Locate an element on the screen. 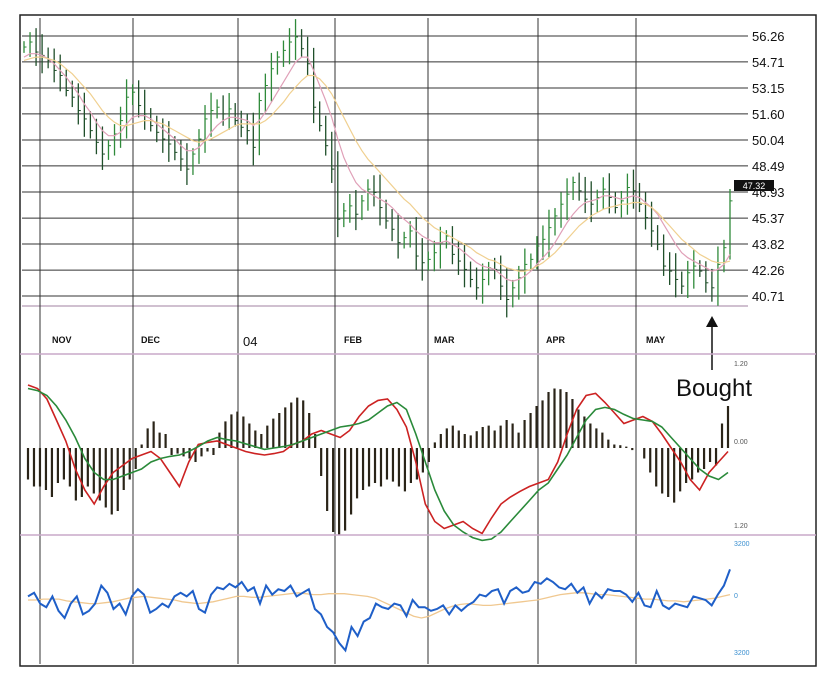  macd-zero-label: 0.00 is located at coordinates (741, 442).